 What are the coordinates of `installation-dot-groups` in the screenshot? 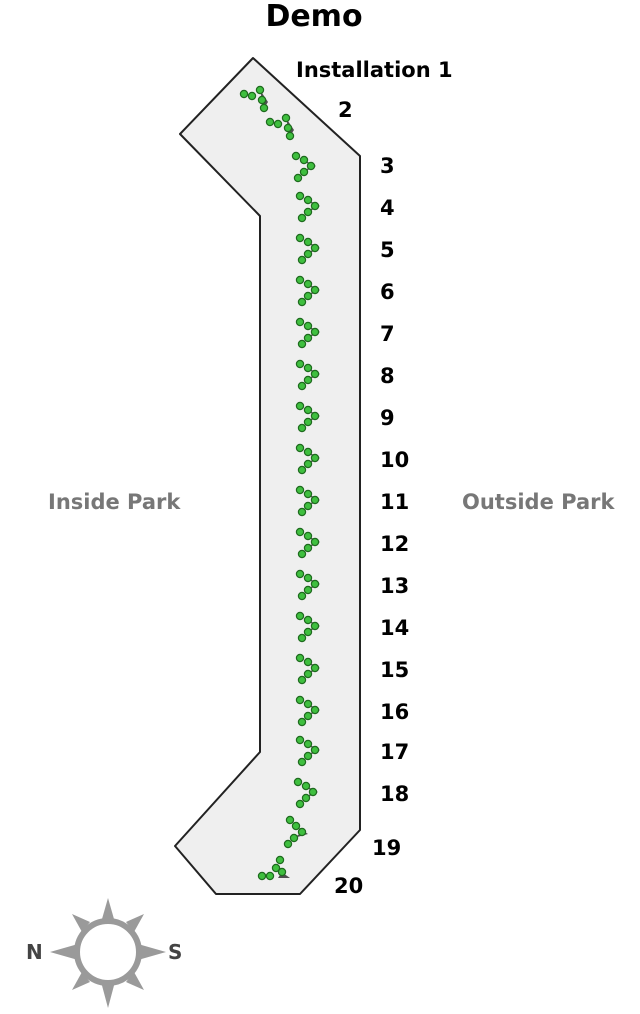 It's located at (279, 483).